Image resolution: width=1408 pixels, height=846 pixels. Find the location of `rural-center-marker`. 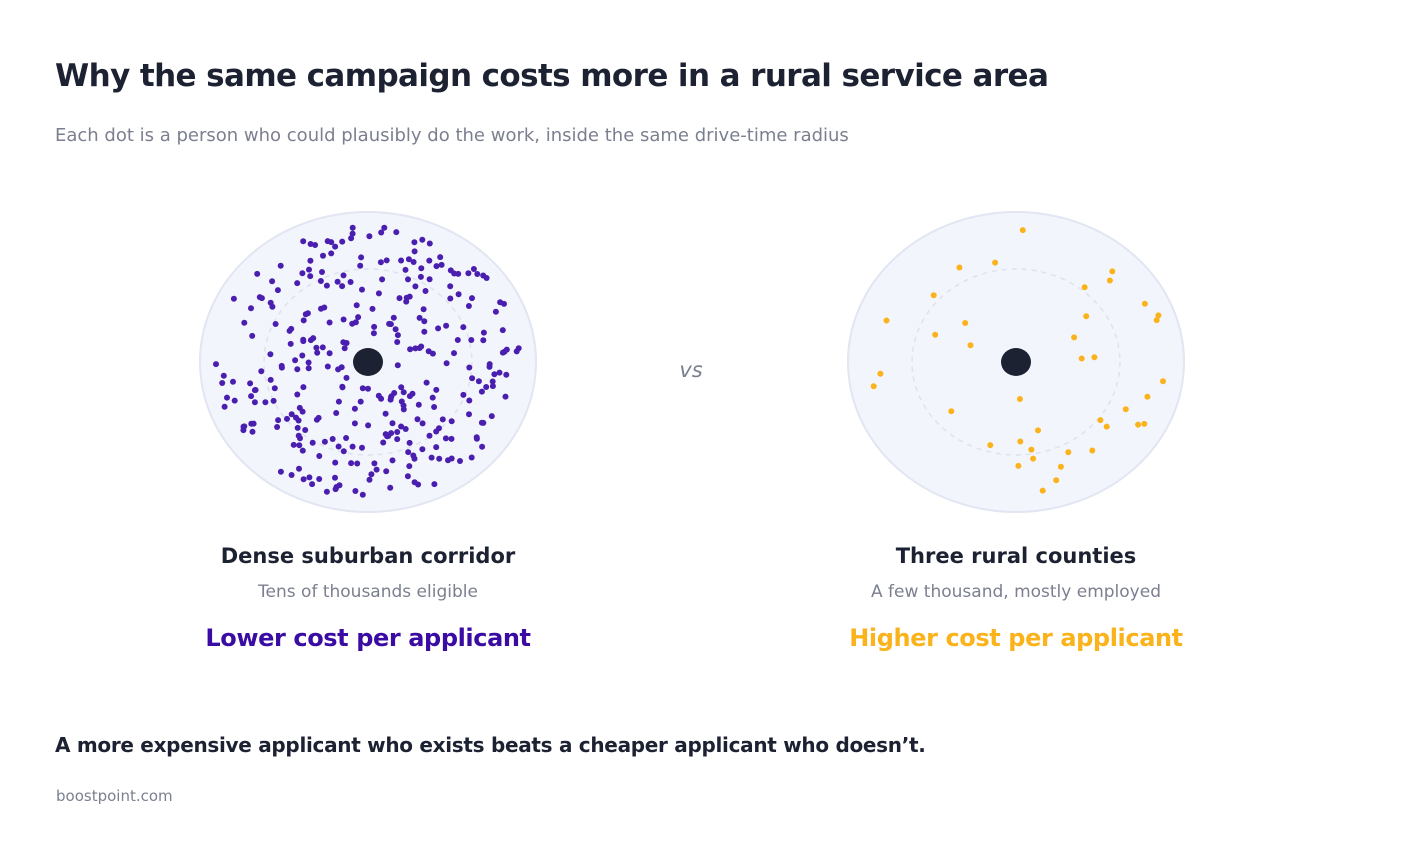

rural-center-marker is located at coordinates (1016, 362).